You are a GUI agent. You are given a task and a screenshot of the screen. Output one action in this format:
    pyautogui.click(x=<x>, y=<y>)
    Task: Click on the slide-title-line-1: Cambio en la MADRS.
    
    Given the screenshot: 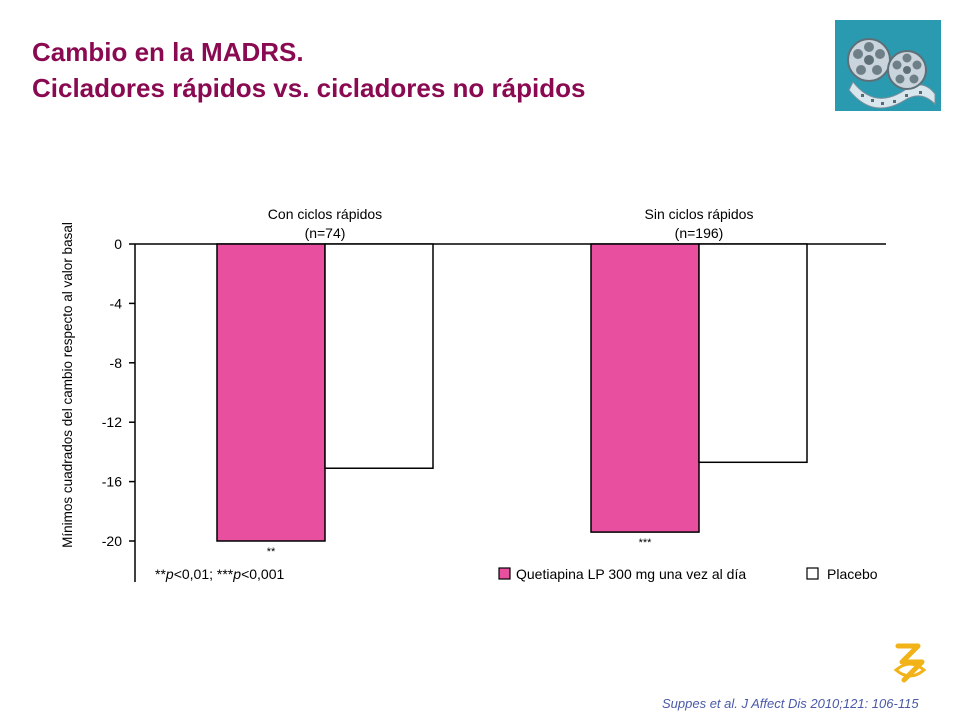 What is the action you would take?
    pyautogui.click(x=168, y=52)
    